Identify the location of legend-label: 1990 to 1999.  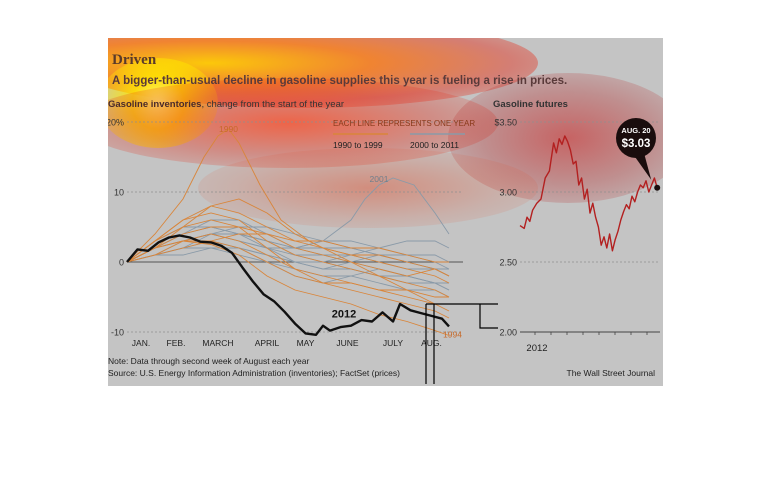
(358, 145).